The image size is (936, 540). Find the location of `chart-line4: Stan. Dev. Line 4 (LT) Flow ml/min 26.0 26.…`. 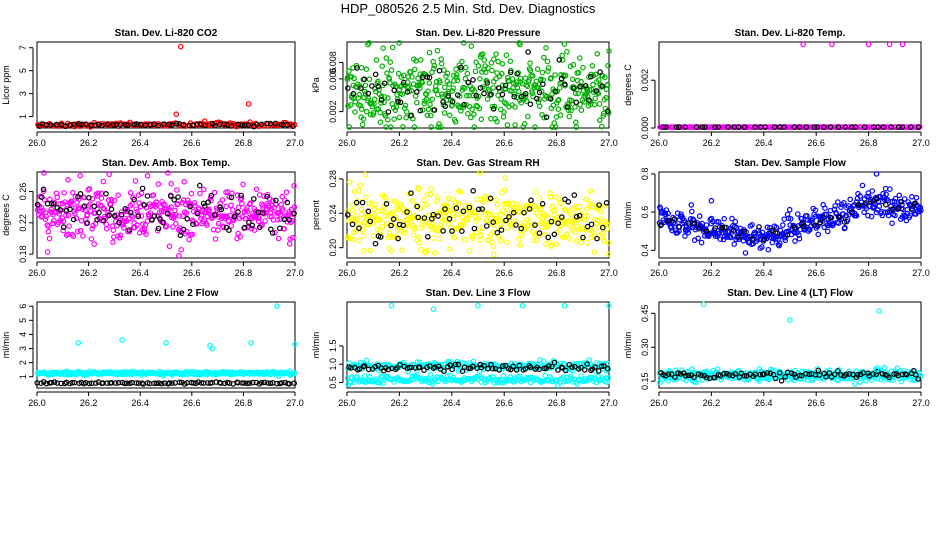

chart-line4: Stan. Dev. Line 4 (LT) Flow ml/min 26.0 26.… is located at coordinates (776, 348).